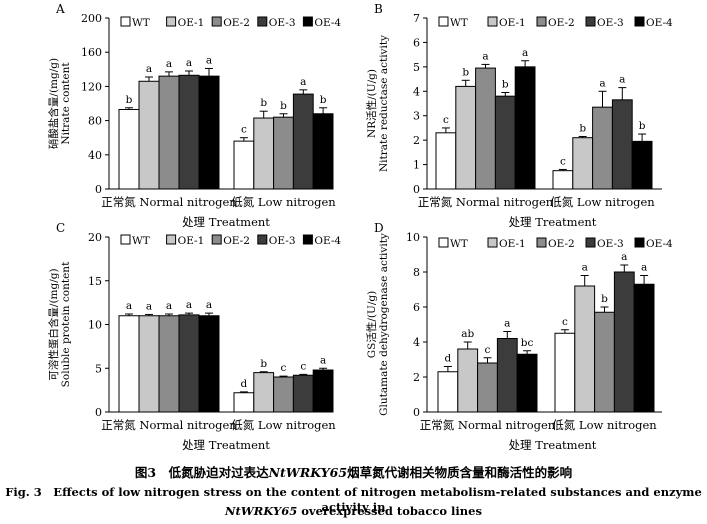 The image size is (707, 524). I want to click on x-category-label: 正常氮 Normal nitrogen, so click(486, 202).